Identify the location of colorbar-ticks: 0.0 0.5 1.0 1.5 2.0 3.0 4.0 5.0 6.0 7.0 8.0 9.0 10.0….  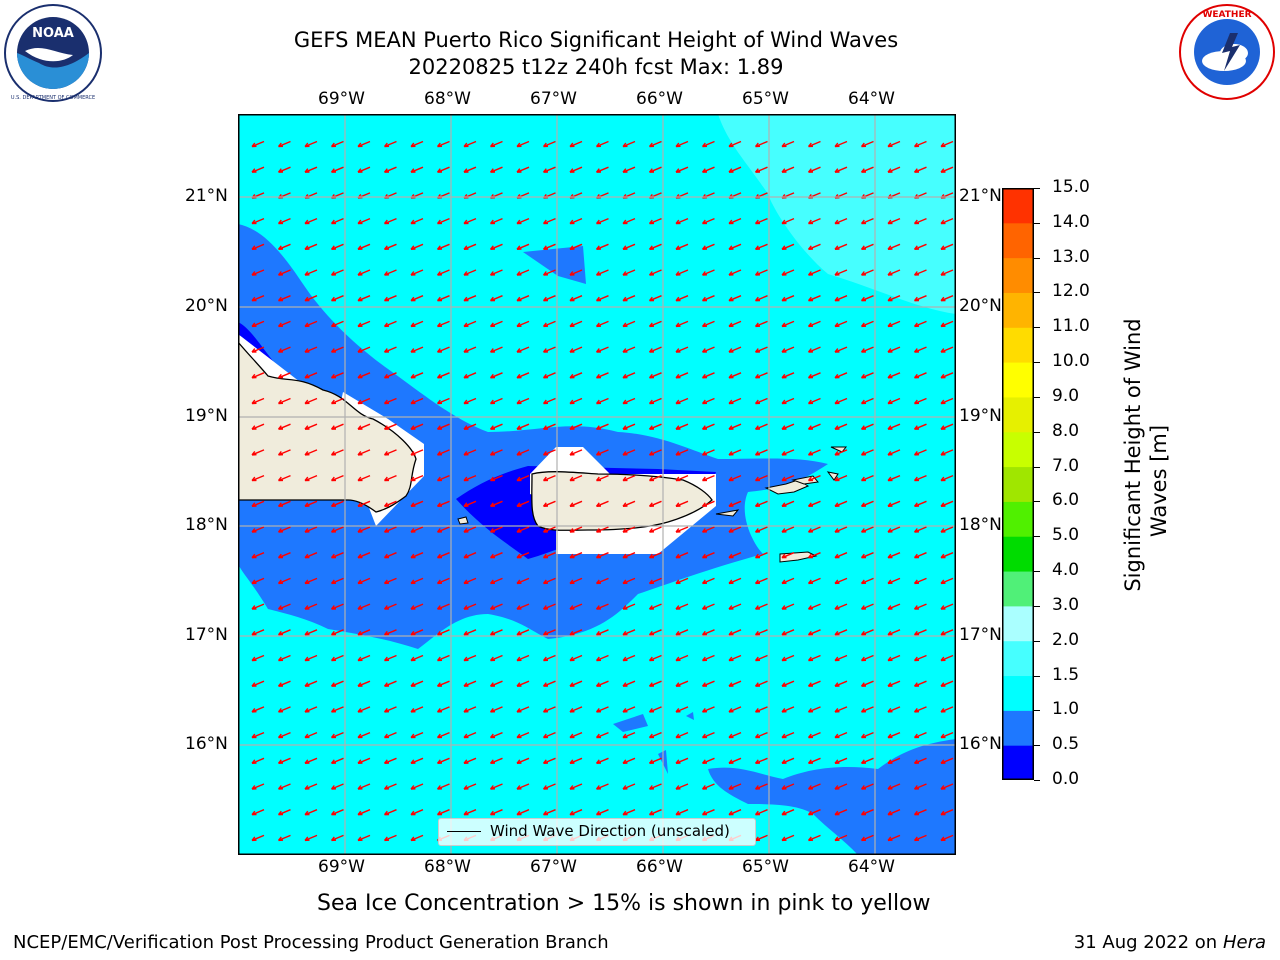
(1069, 480).